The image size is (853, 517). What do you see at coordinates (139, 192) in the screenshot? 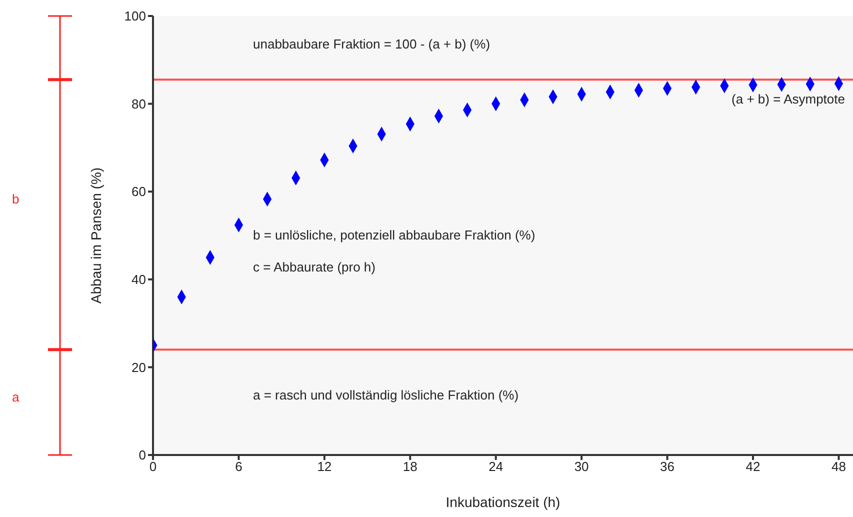
I see `y-tick-label: 60` at bounding box center [139, 192].